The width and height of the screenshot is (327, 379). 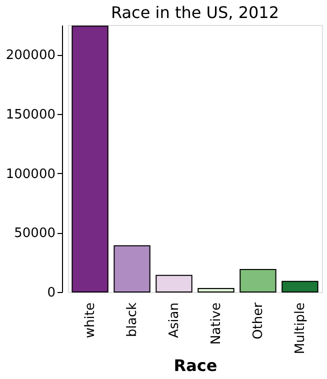 I want to click on y-tick-label: 200000, so click(x=31, y=56).